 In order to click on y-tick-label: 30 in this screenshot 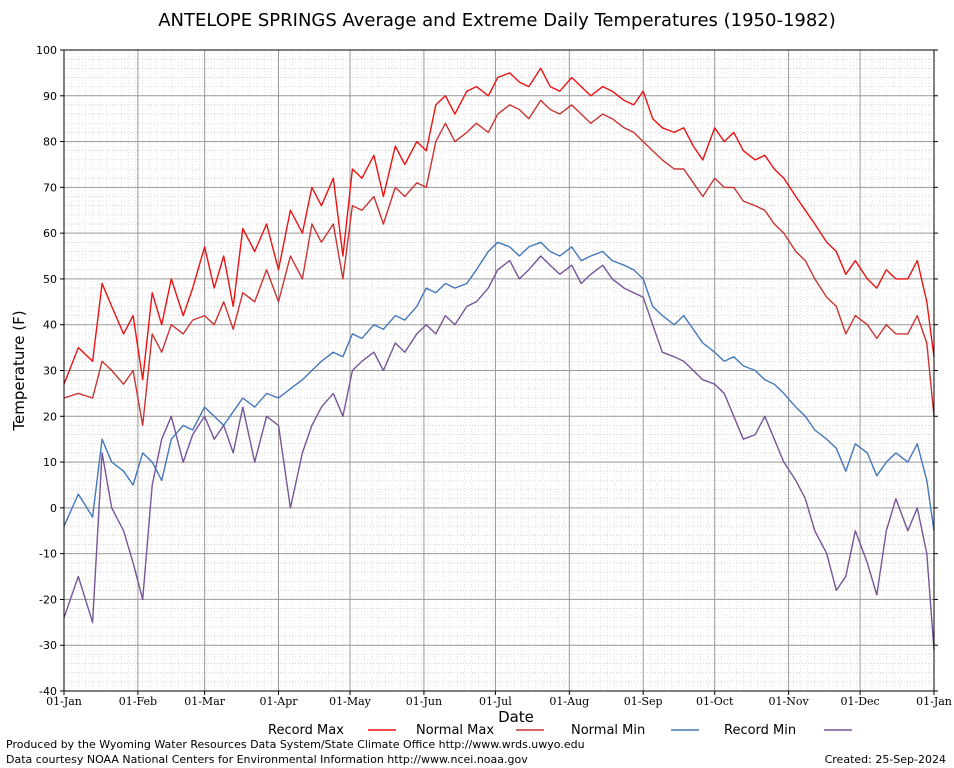, I will do `click(50, 371)`.